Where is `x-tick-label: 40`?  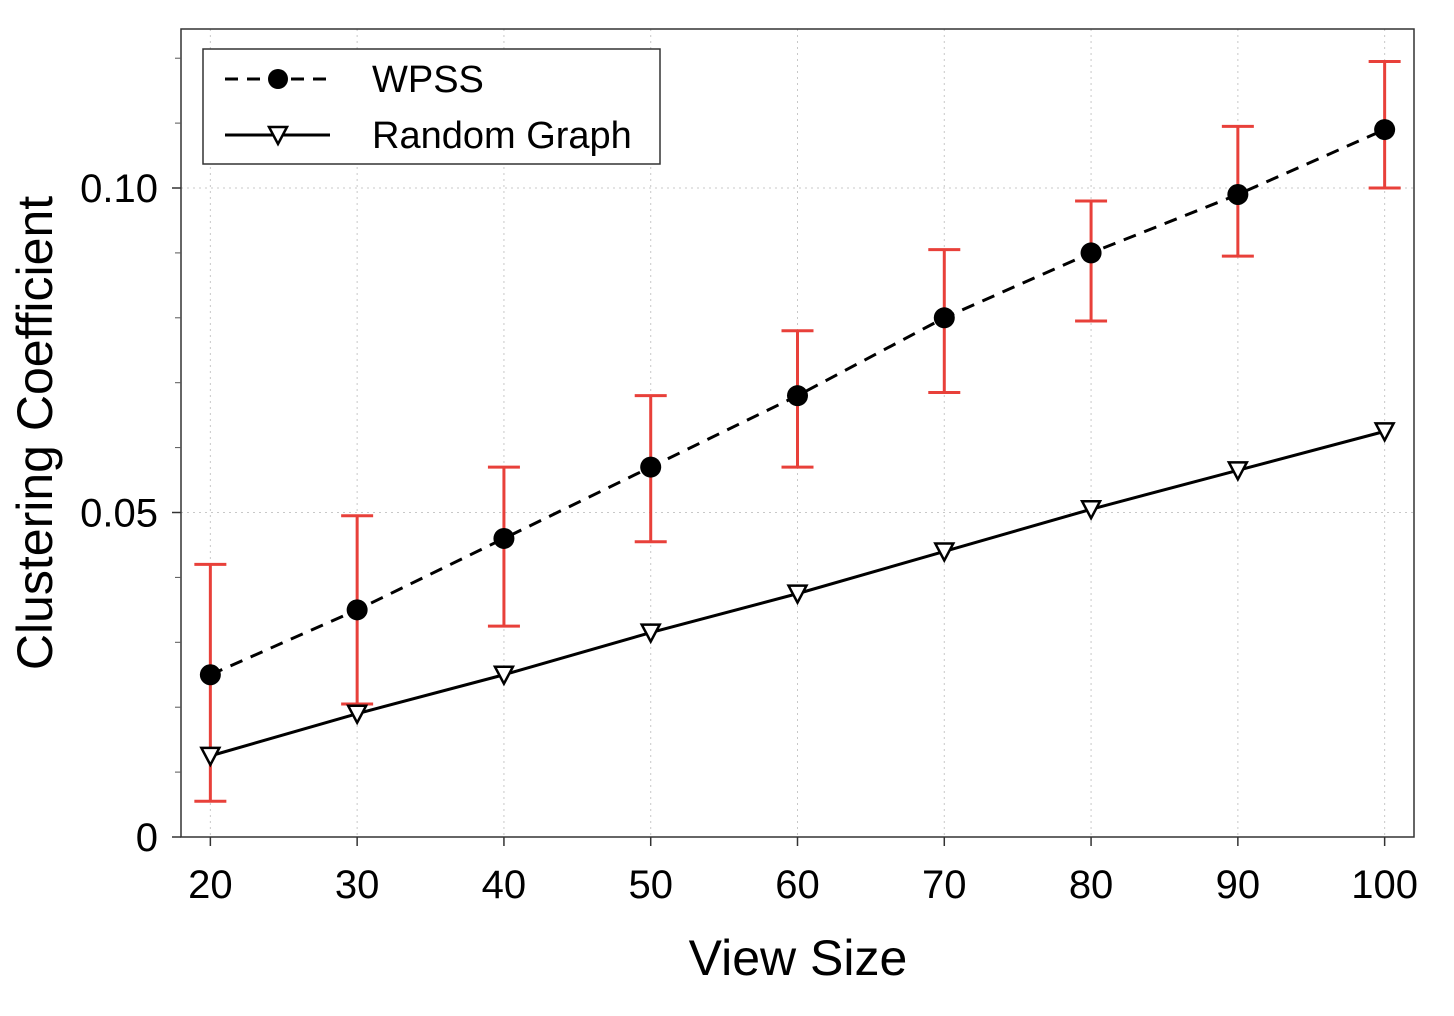 x-tick-label: 40 is located at coordinates (504, 885).